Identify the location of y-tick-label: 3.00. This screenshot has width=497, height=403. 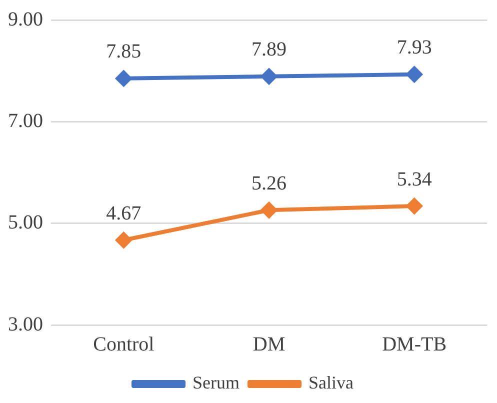
(25, 324).